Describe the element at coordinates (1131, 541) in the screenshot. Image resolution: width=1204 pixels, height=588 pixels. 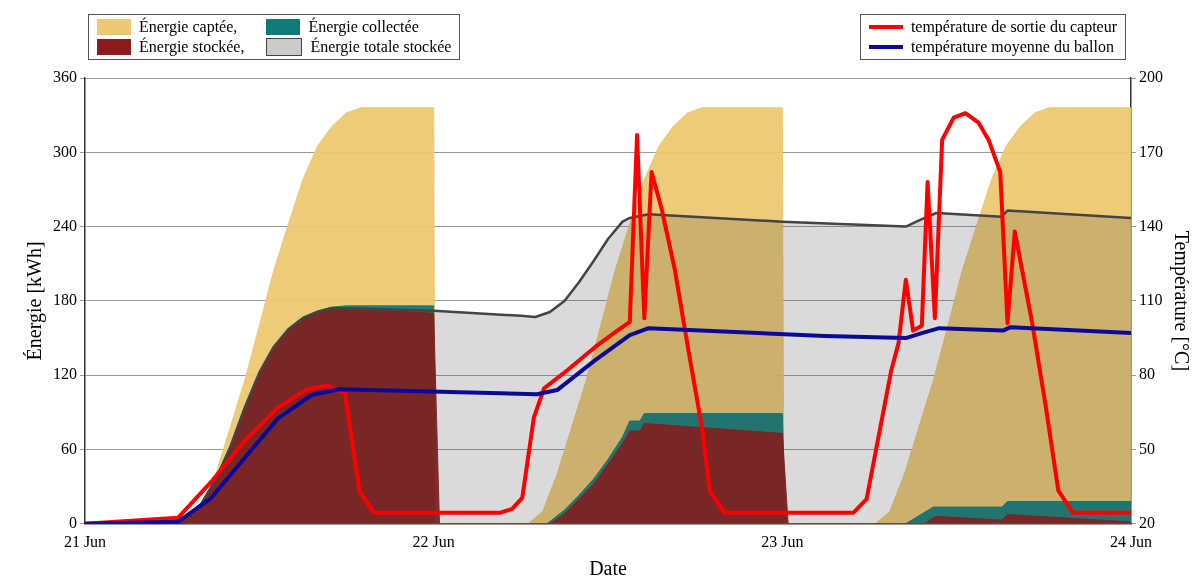
I see `x-tick-label: 24 Jun` at that location.